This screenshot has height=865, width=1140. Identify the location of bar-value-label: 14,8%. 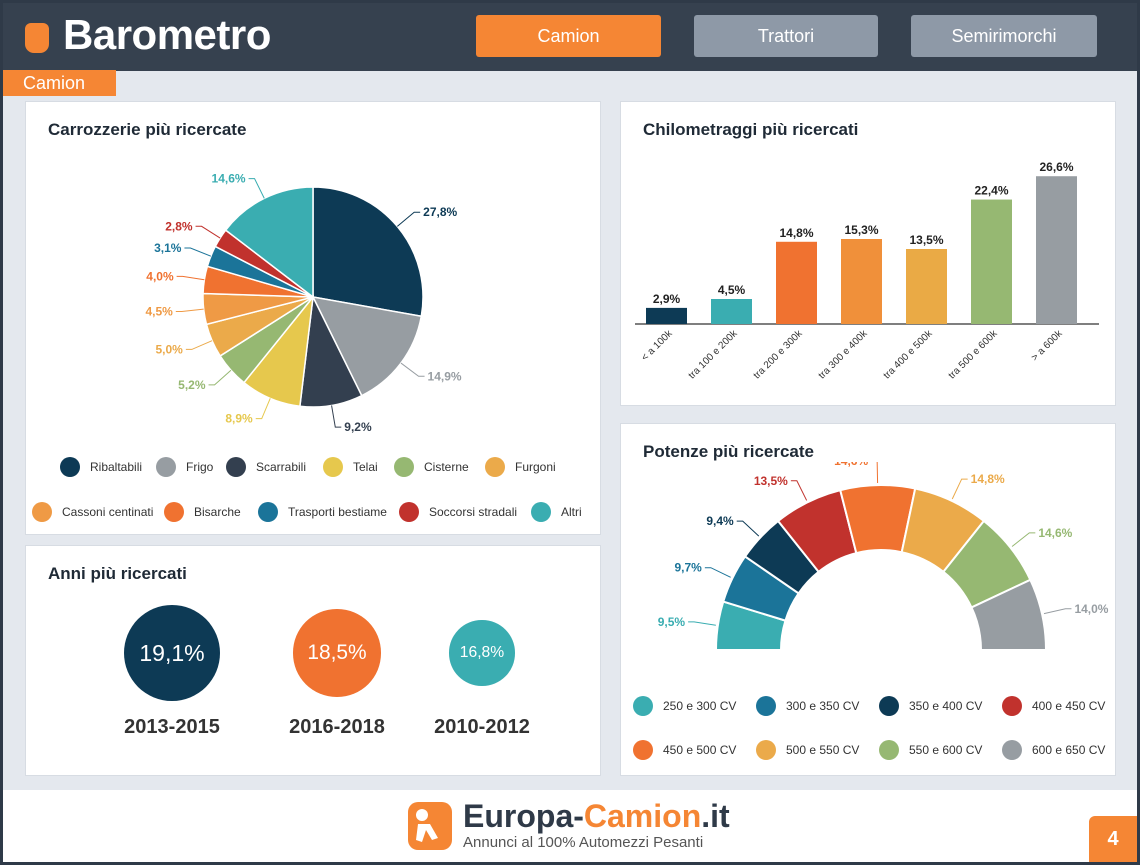
(796, 233).